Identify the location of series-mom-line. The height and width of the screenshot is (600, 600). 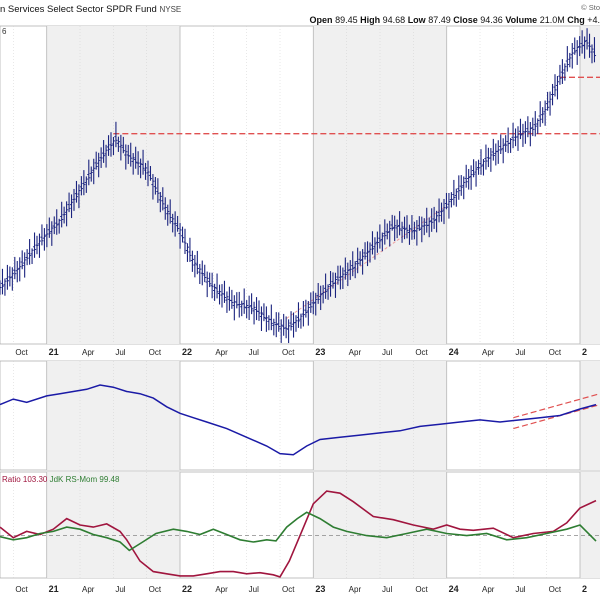
(298, 531).